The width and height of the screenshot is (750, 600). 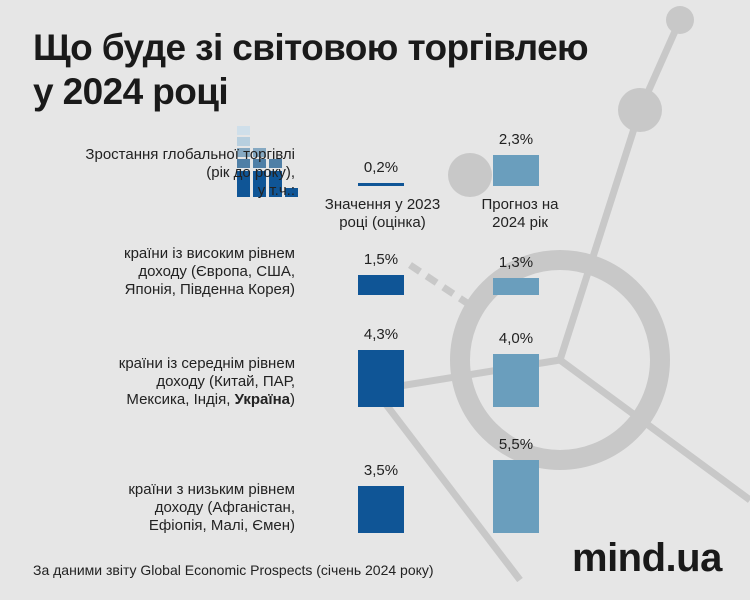 I want to click on bar-row3-series1, so click(x=516, y=496).